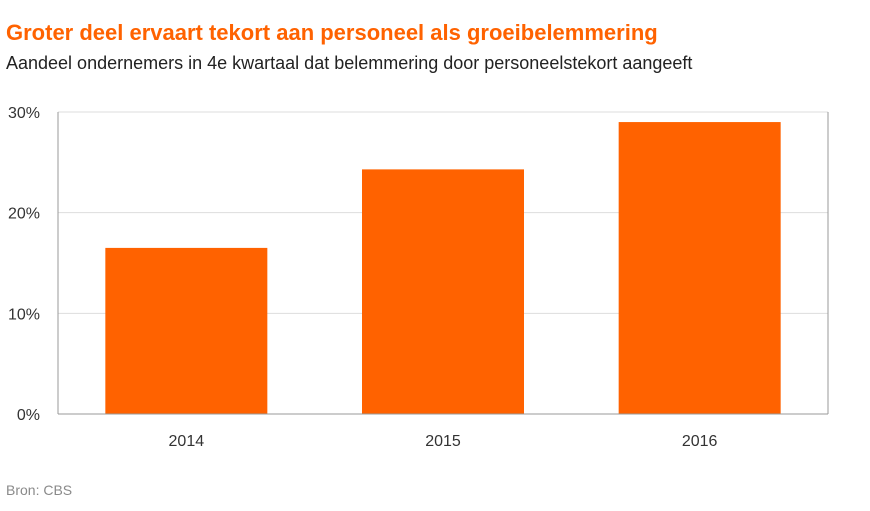 This screenshot has height=511, width=870. I want to click on y-tick-label: 0%, so click(28, 415).